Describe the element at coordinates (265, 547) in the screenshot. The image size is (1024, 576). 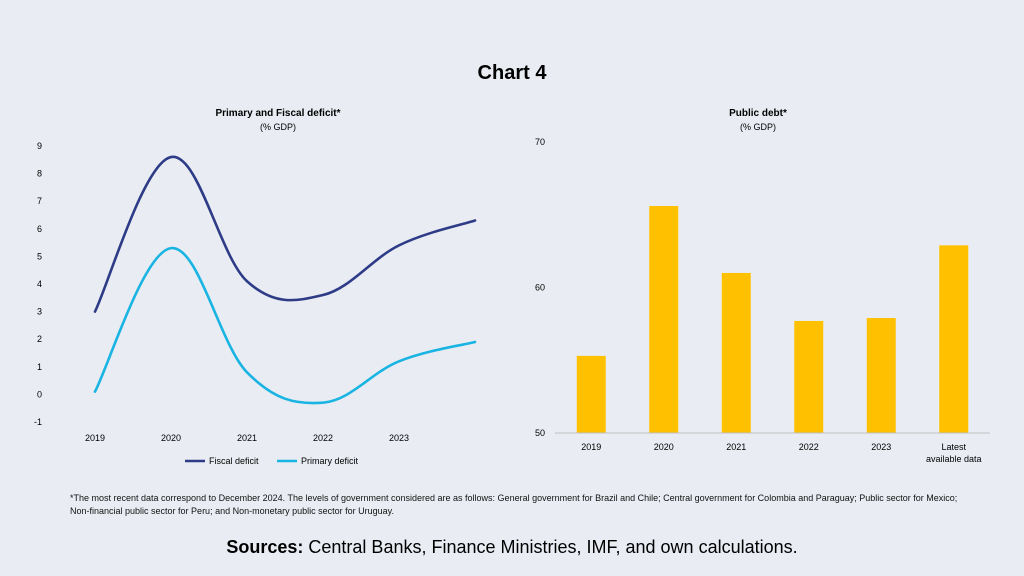
I see `sources-label: Sources:` at that location.